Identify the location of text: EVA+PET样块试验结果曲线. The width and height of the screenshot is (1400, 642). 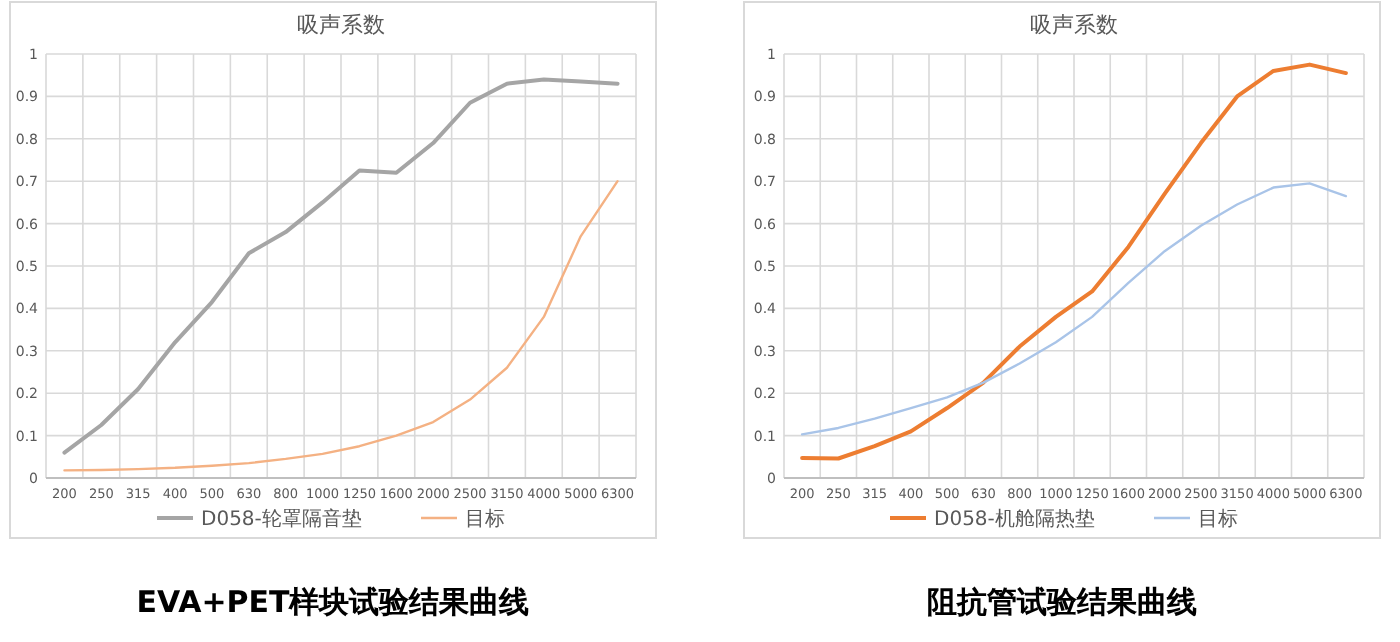
(333, 602).